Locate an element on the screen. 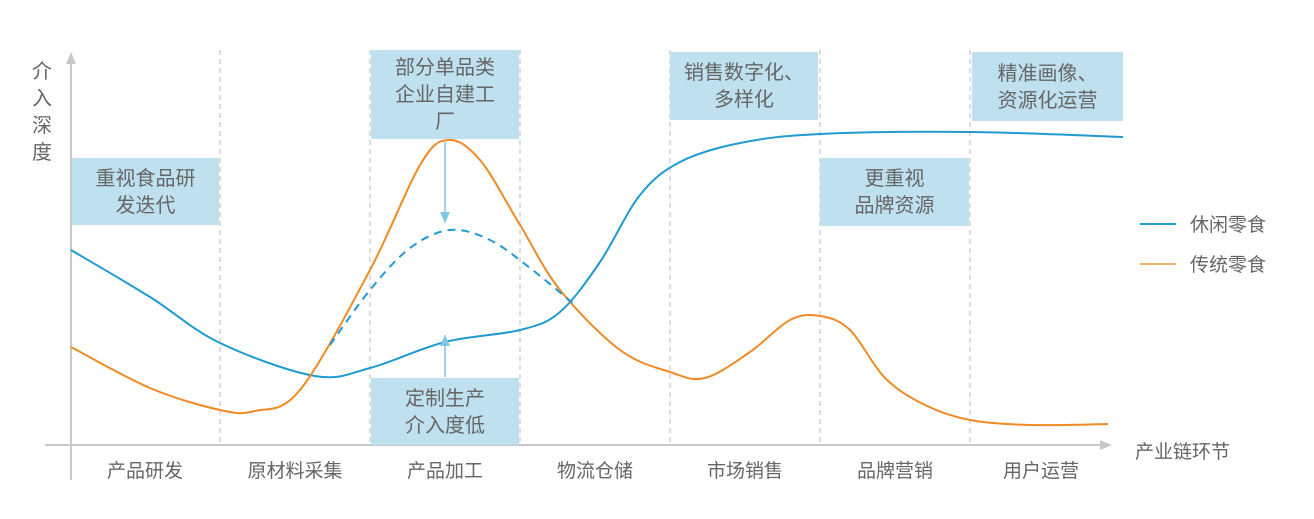 This screenshot has width=1314, height=519. stage-label: 品牌营销 is located at coordinates (894, 471).